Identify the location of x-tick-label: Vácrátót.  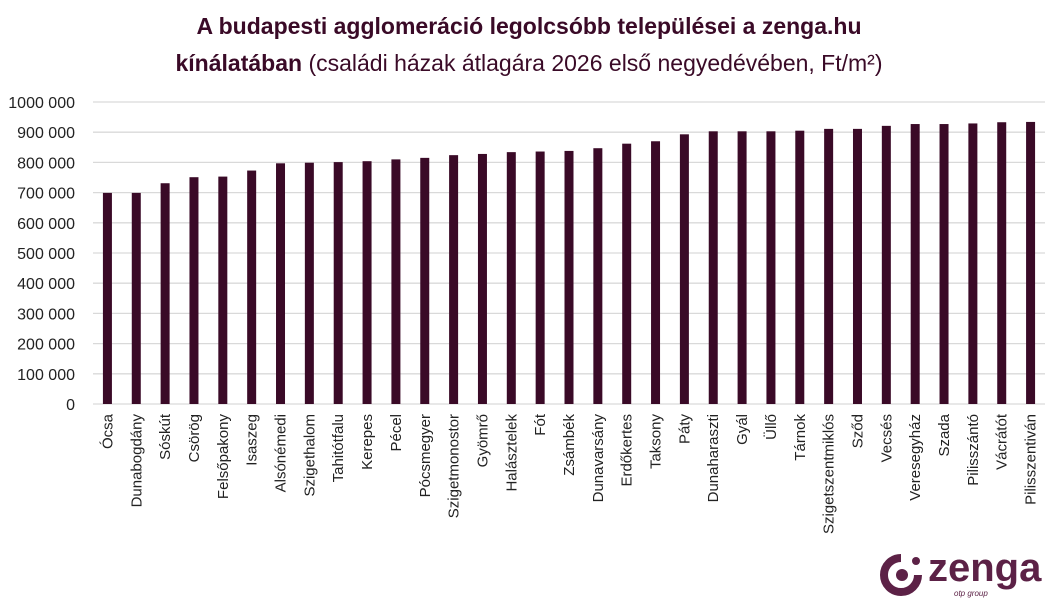
(1002, 441).